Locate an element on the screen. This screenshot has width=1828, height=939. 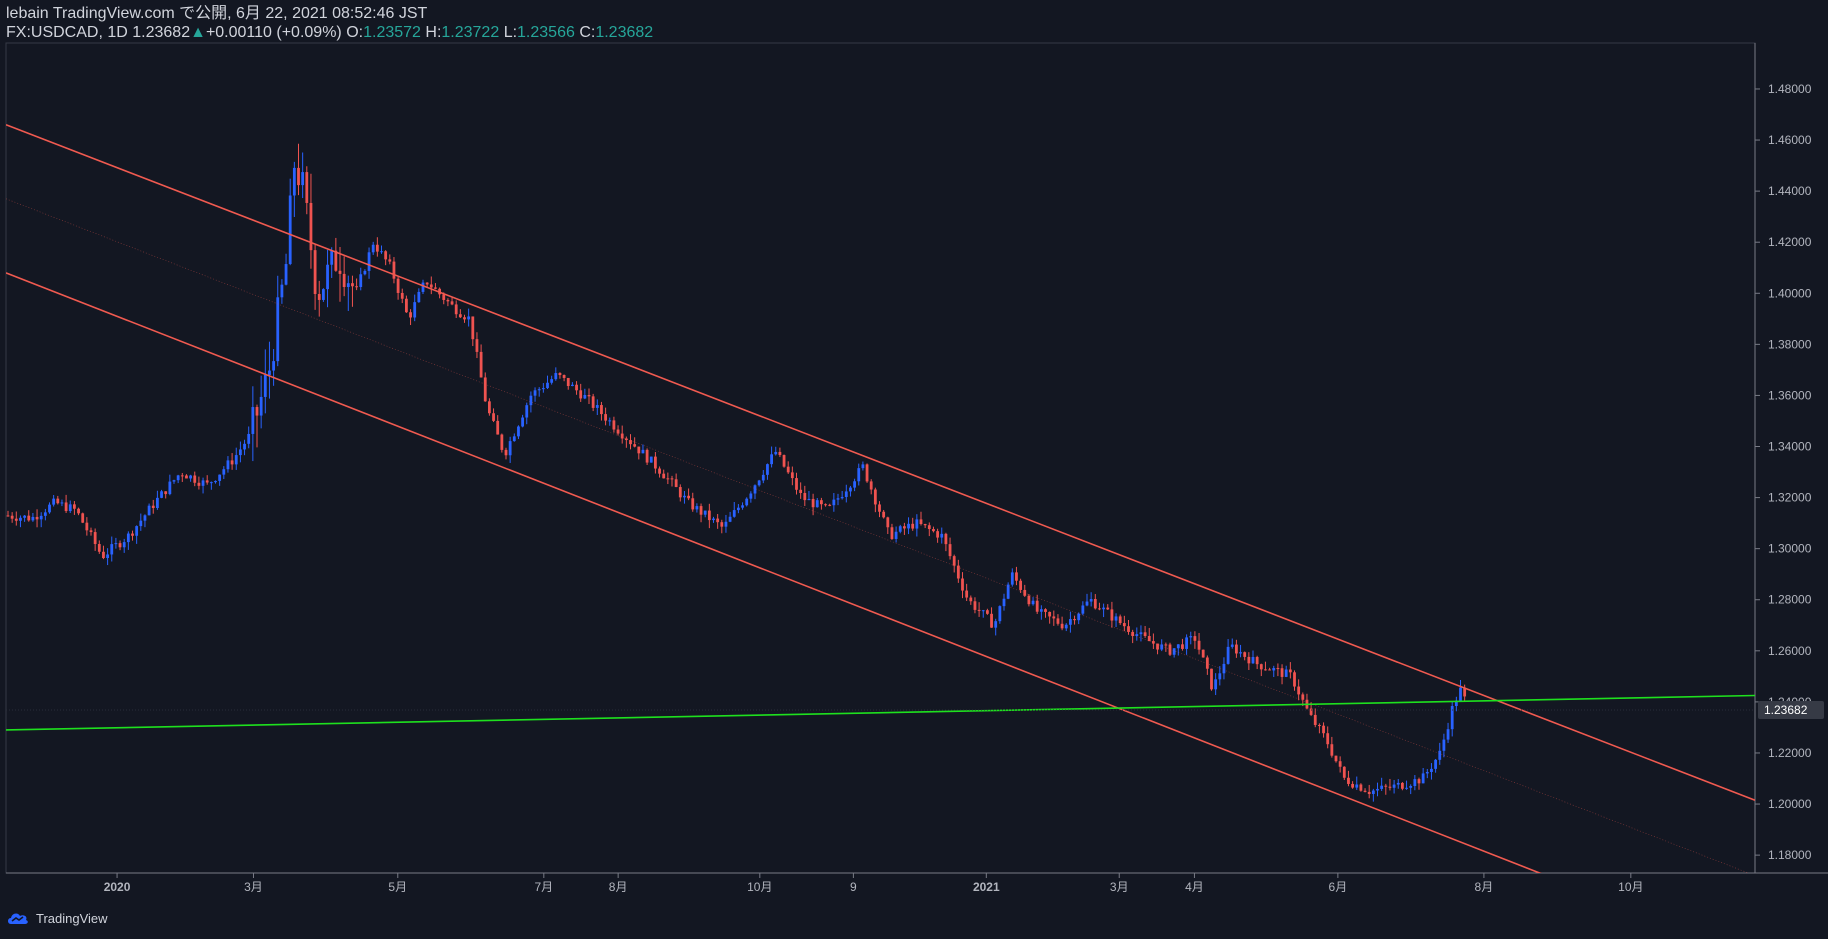
open-label: O: is located at coordinates (355, 32).